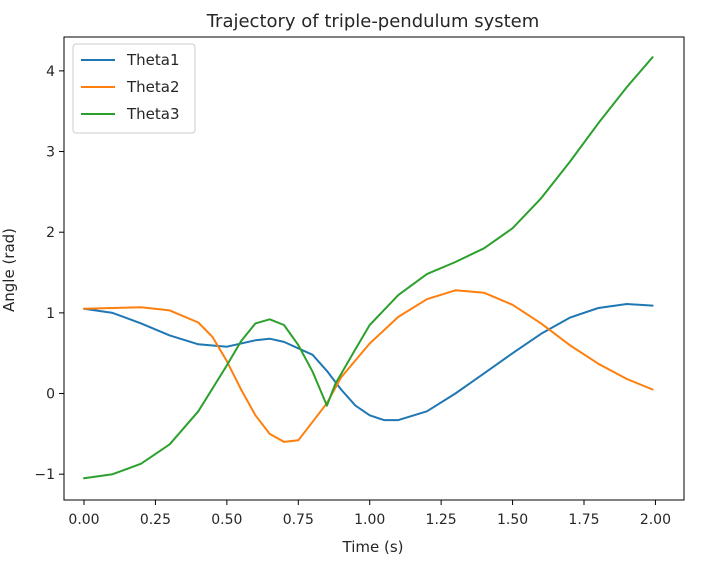 The image size is (711, 572). Describe the element at coordinates (9, 270) in the screenshot. I see `y-axis-label: Angle (rad)` at that location.